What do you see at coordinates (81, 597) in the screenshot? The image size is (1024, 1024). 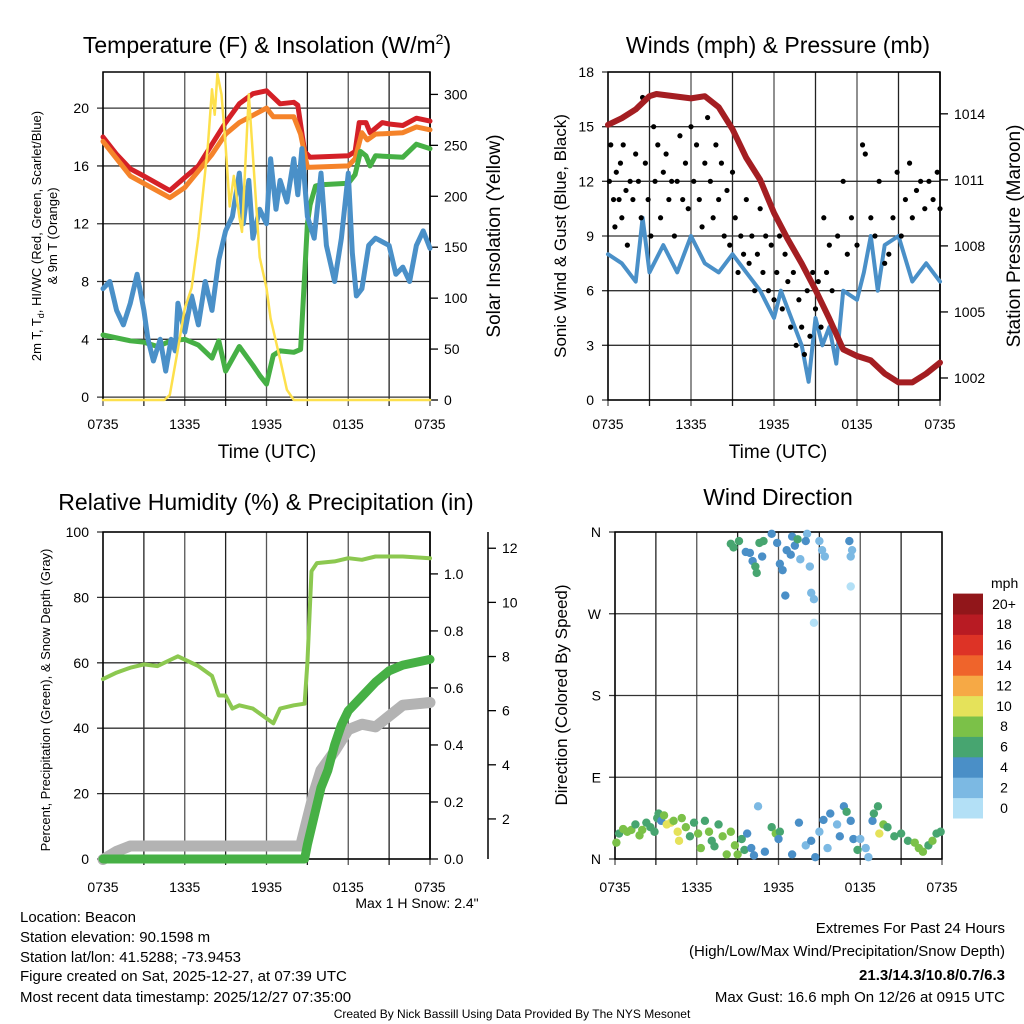 I see `y-tick-label: 80` at bounding box center [81, 597].